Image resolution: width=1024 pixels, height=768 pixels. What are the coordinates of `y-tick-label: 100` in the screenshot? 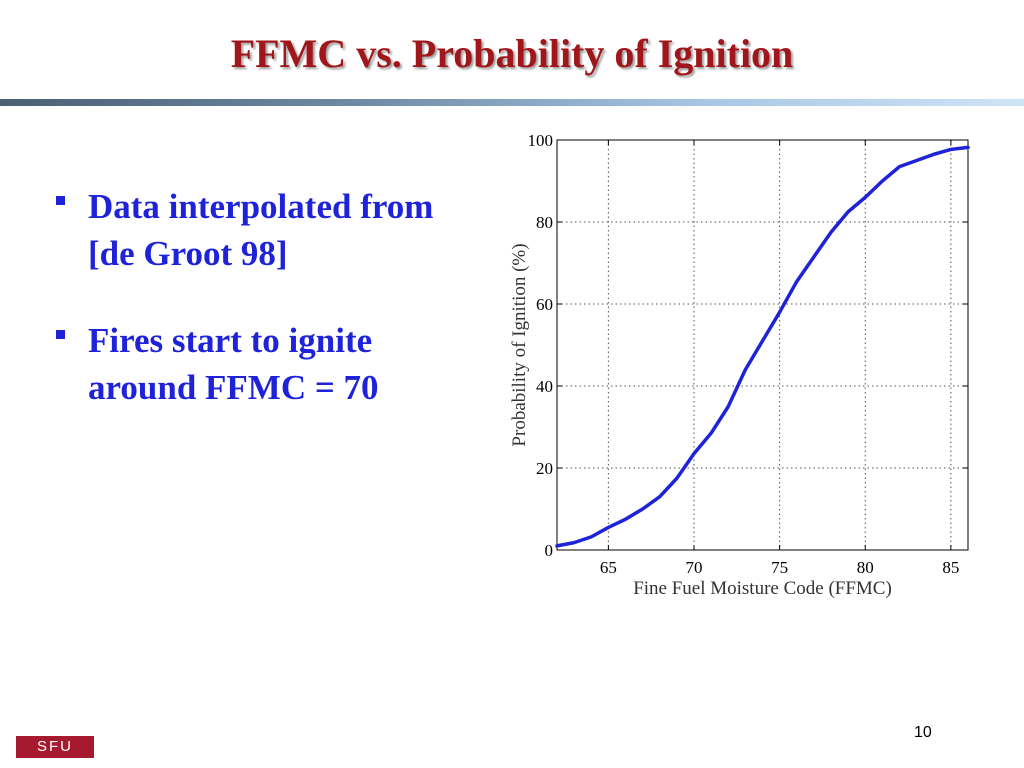 It's located at (541, 140).